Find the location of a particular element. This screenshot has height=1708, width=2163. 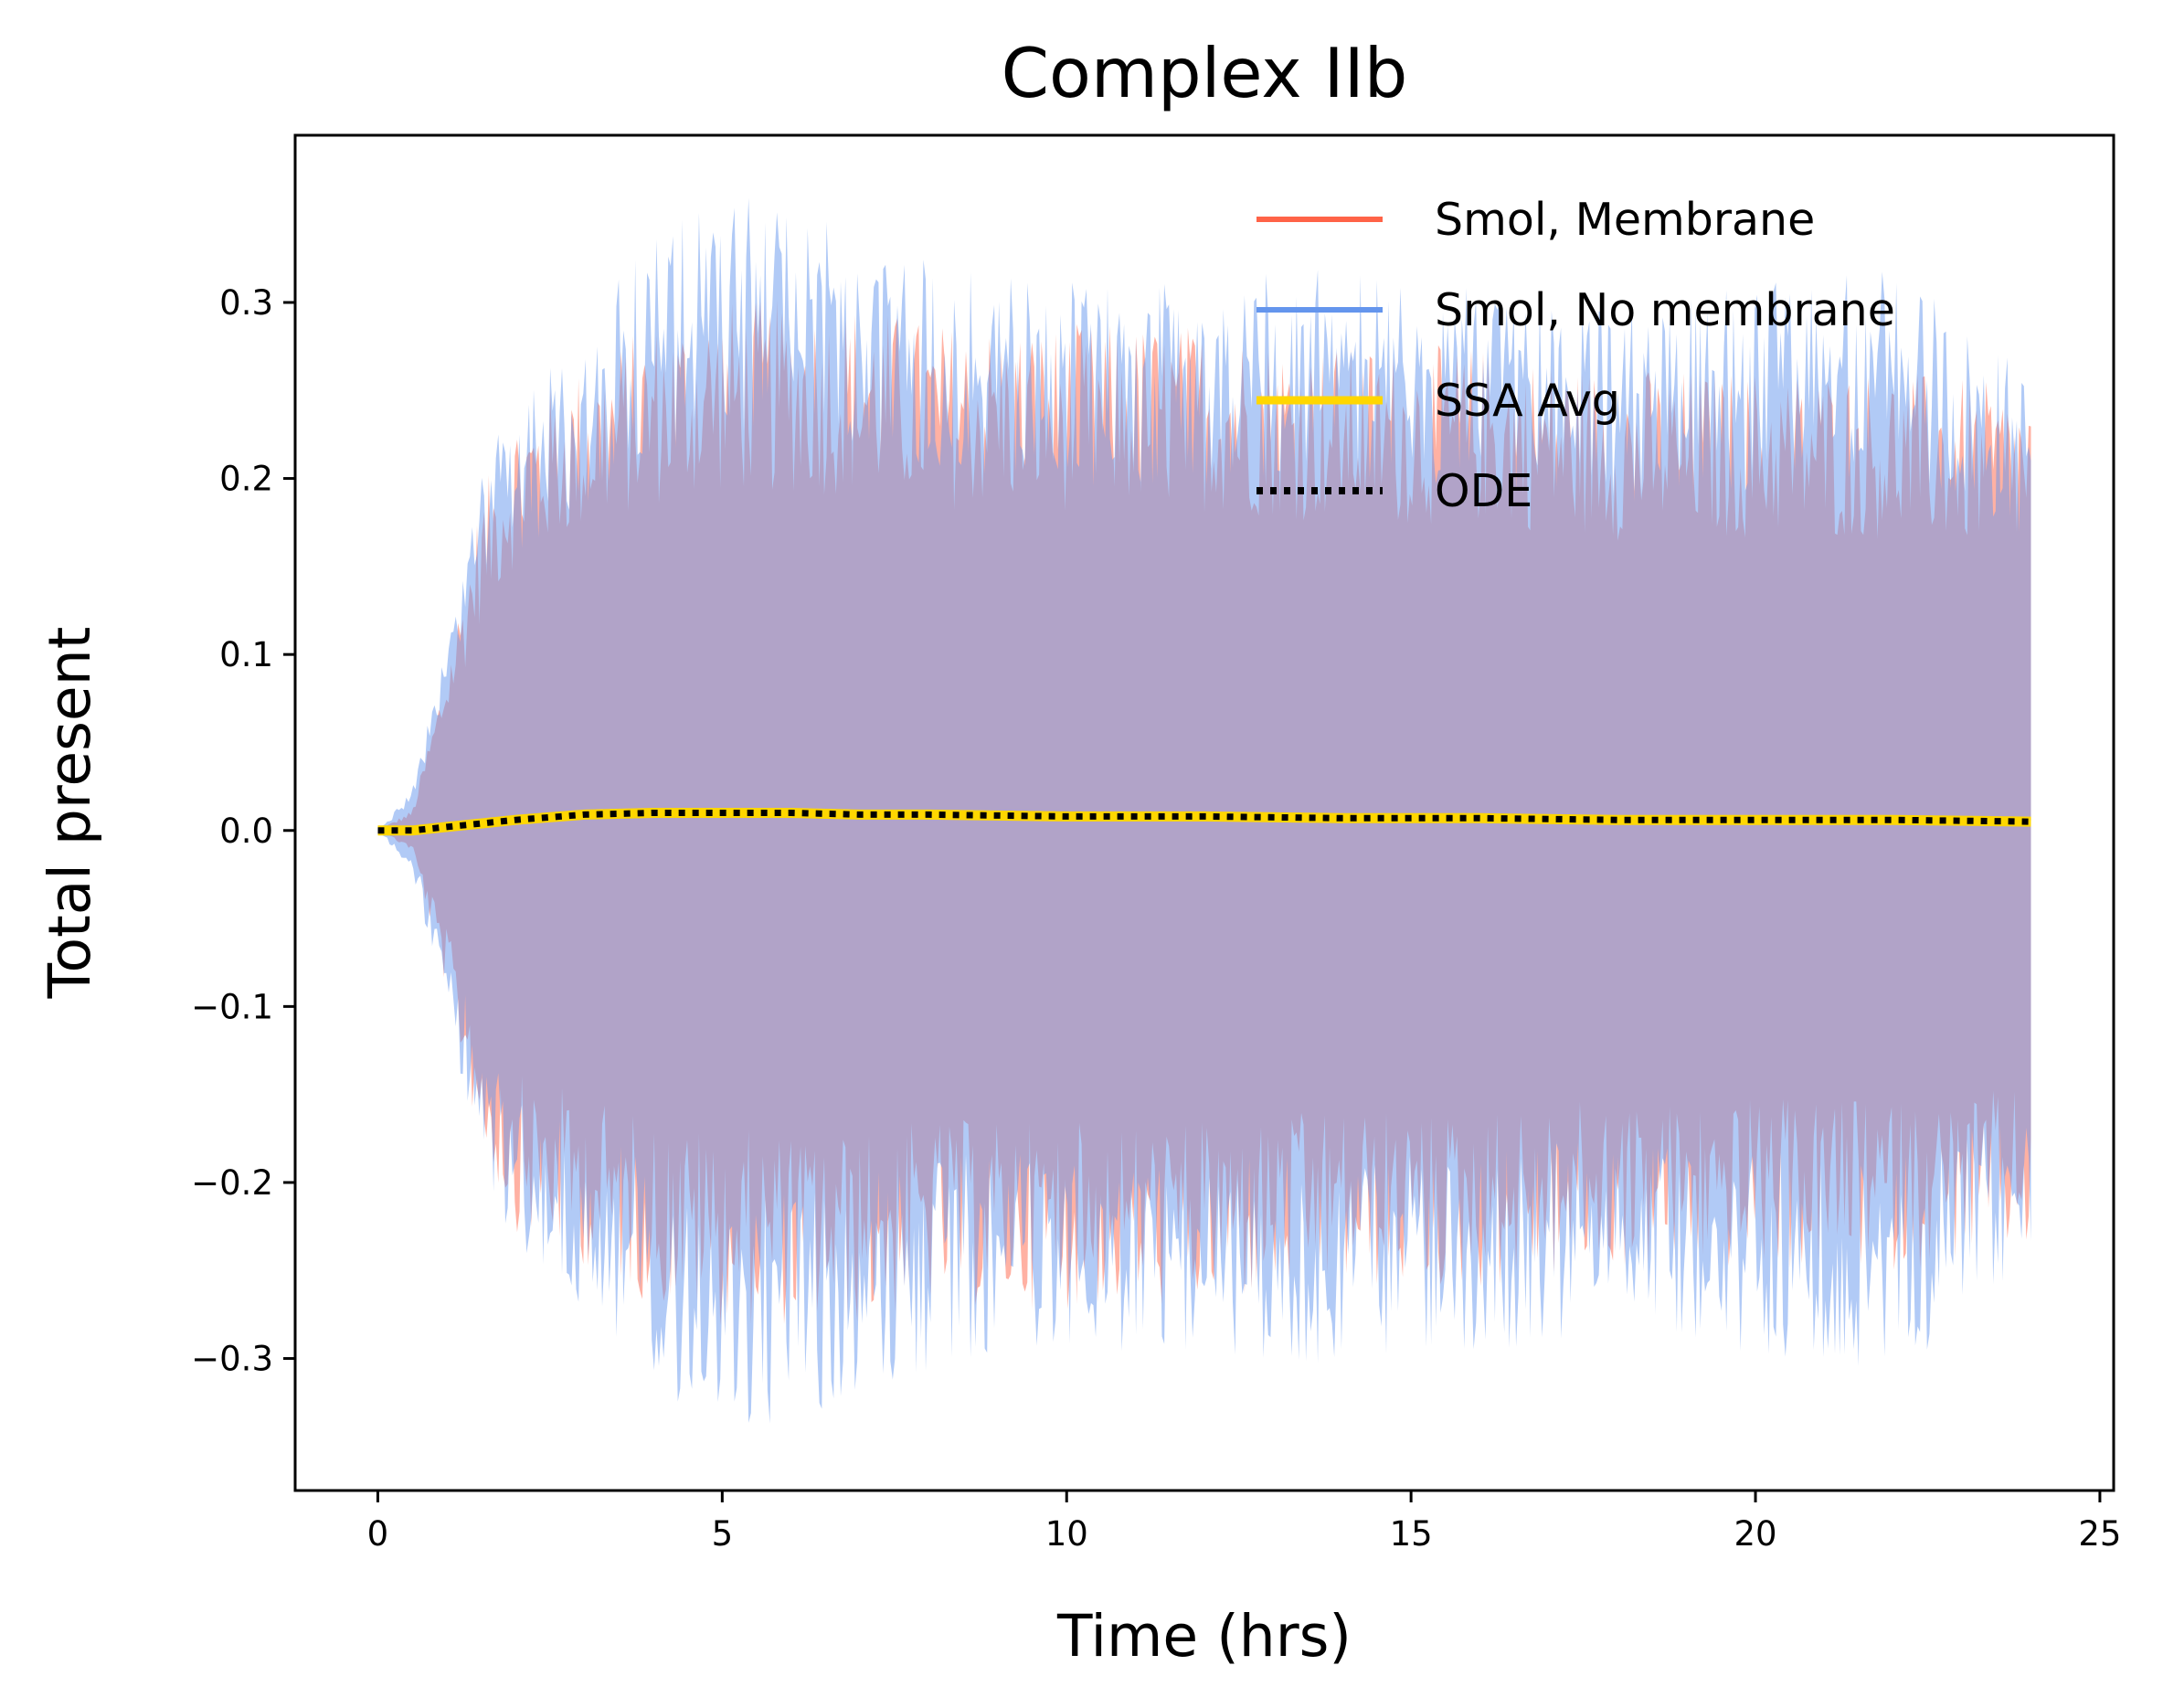

x-axis: 0 5 10 15 20 25 is located at coordinates (1244, 1522).